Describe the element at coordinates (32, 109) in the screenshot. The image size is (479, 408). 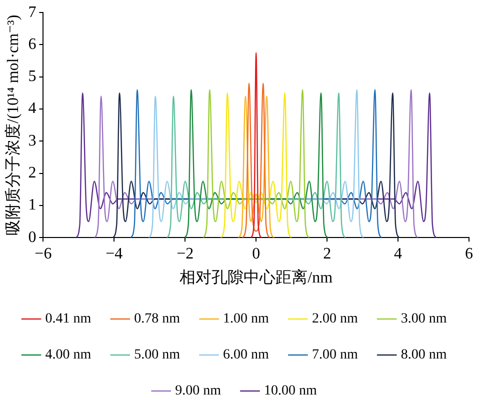
I see `y-tick-label: 4` at that location.